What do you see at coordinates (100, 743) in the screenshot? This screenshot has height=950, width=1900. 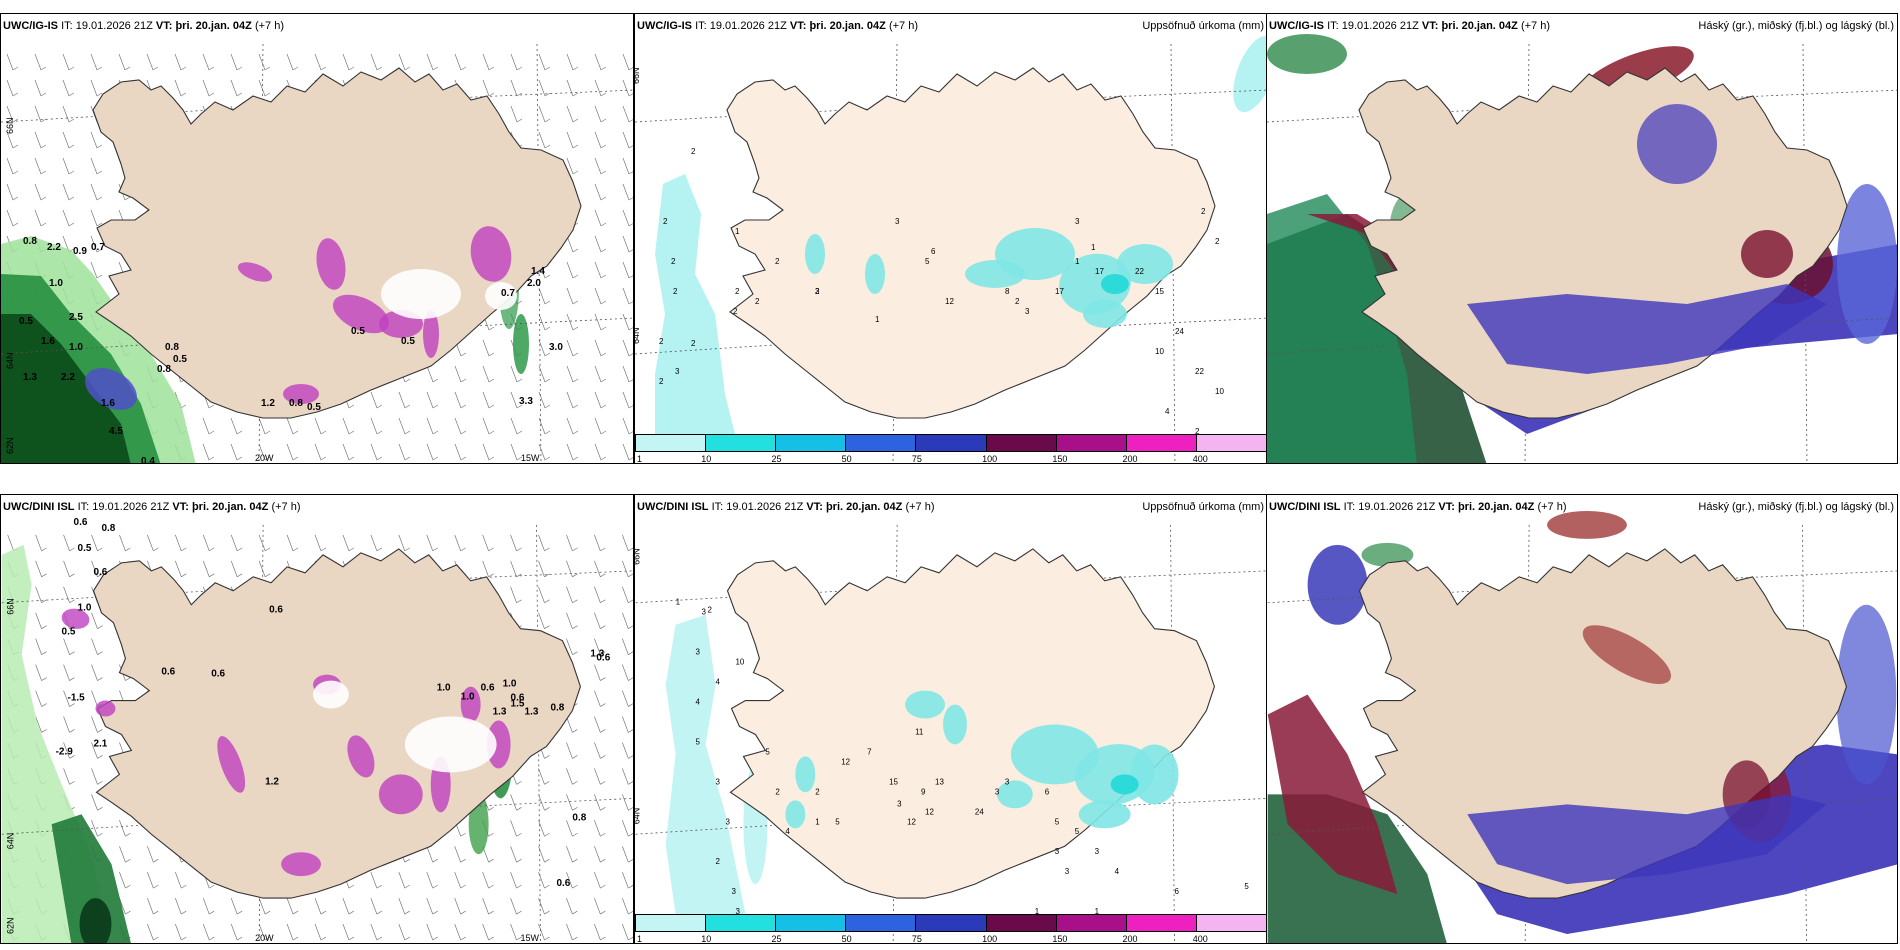 I see `value-label: 2.1` at bounding box center [100, 743].